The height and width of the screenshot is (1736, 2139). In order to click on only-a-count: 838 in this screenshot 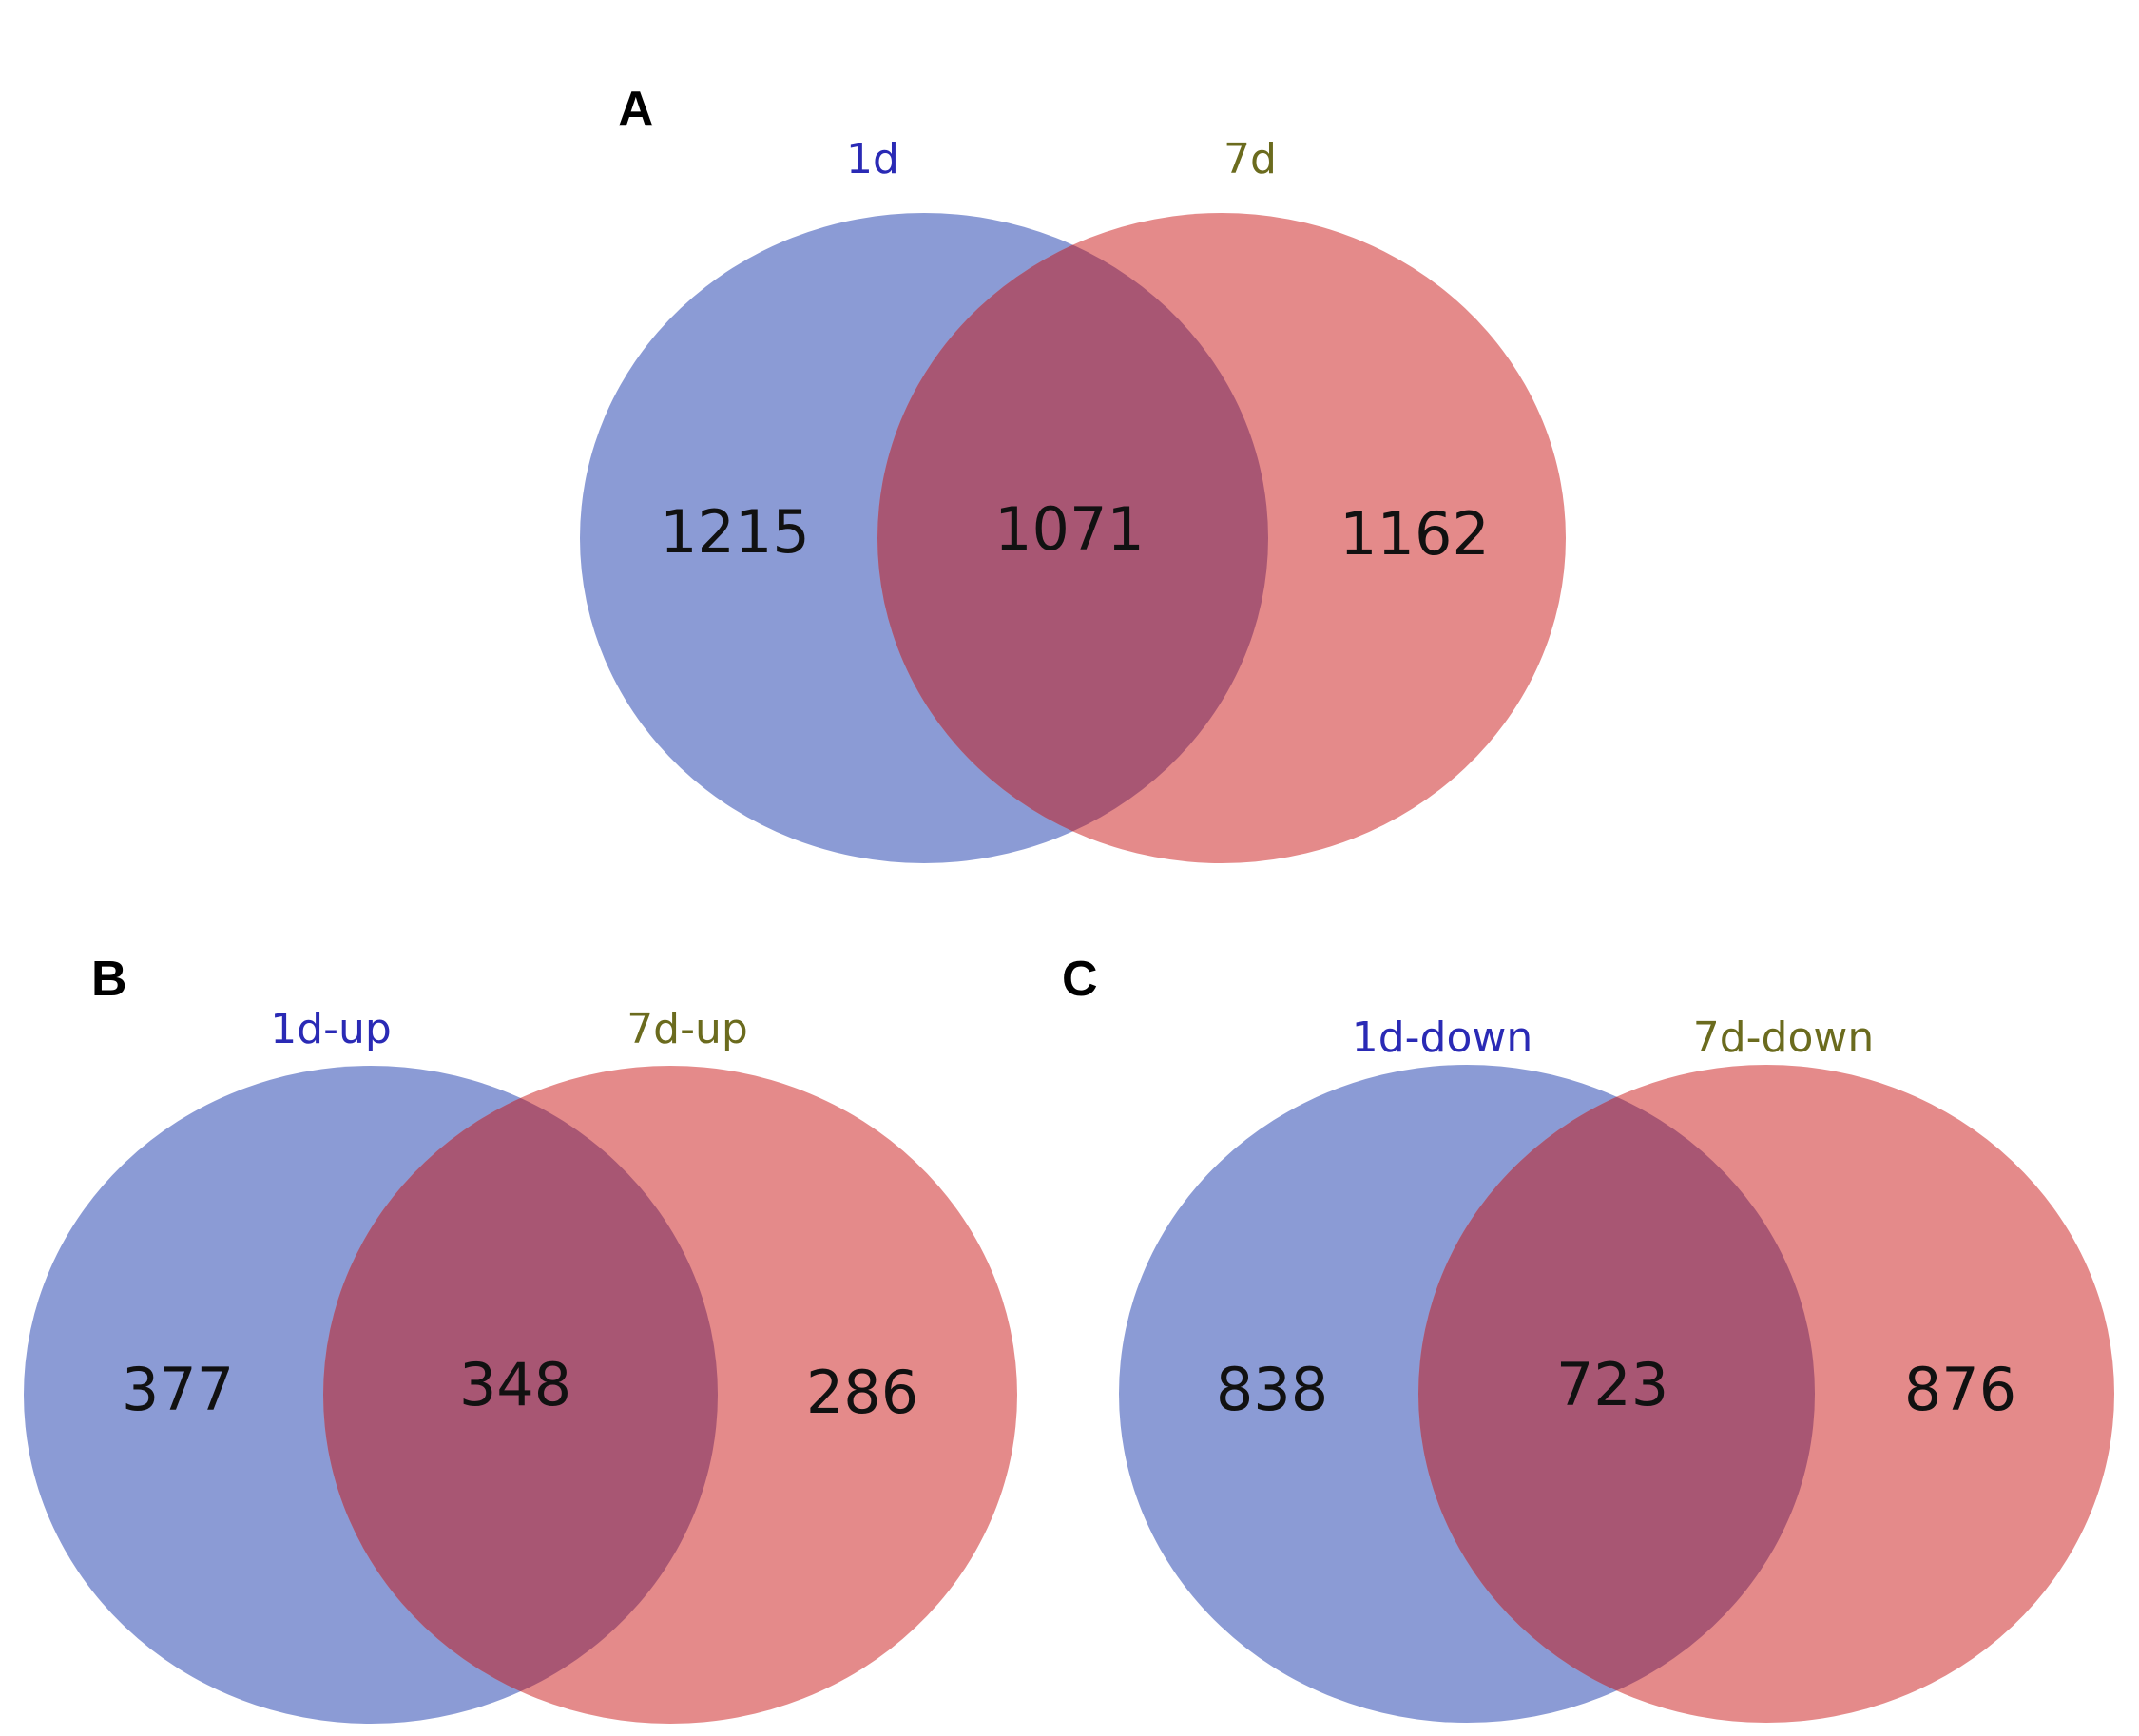, I will do `click(1272, 1390)`.